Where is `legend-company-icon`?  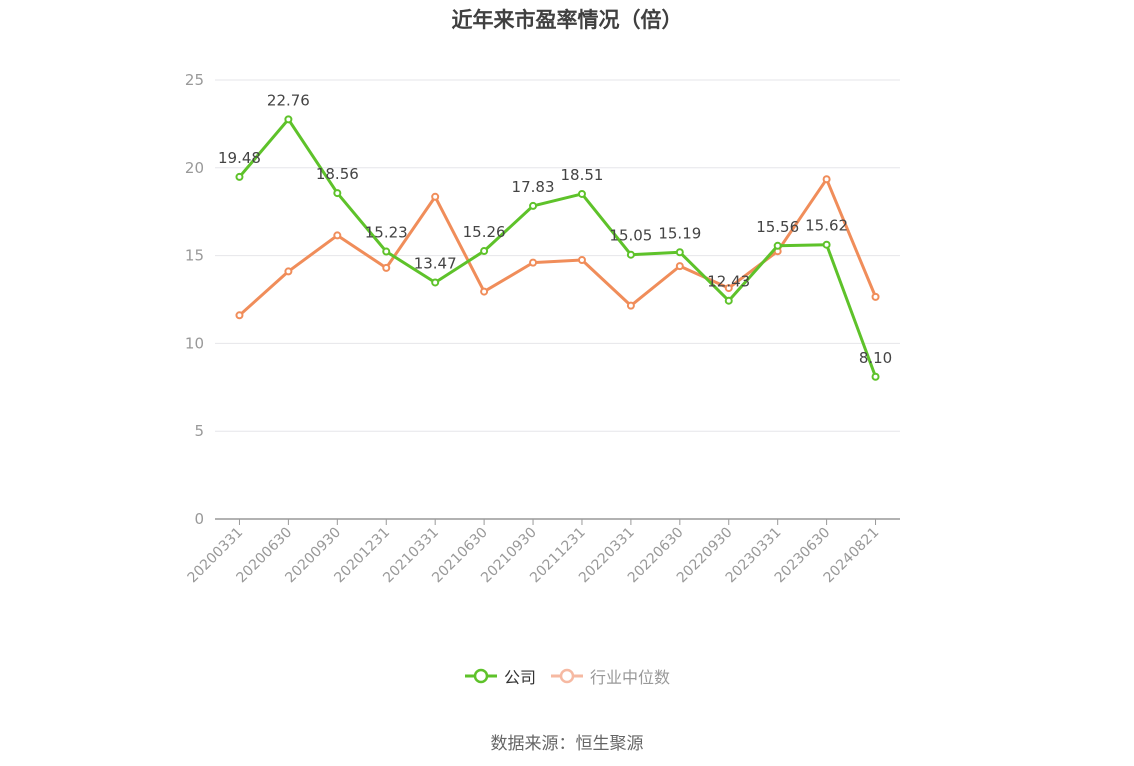
legend-company-icon is located at coordinates (480, 676).